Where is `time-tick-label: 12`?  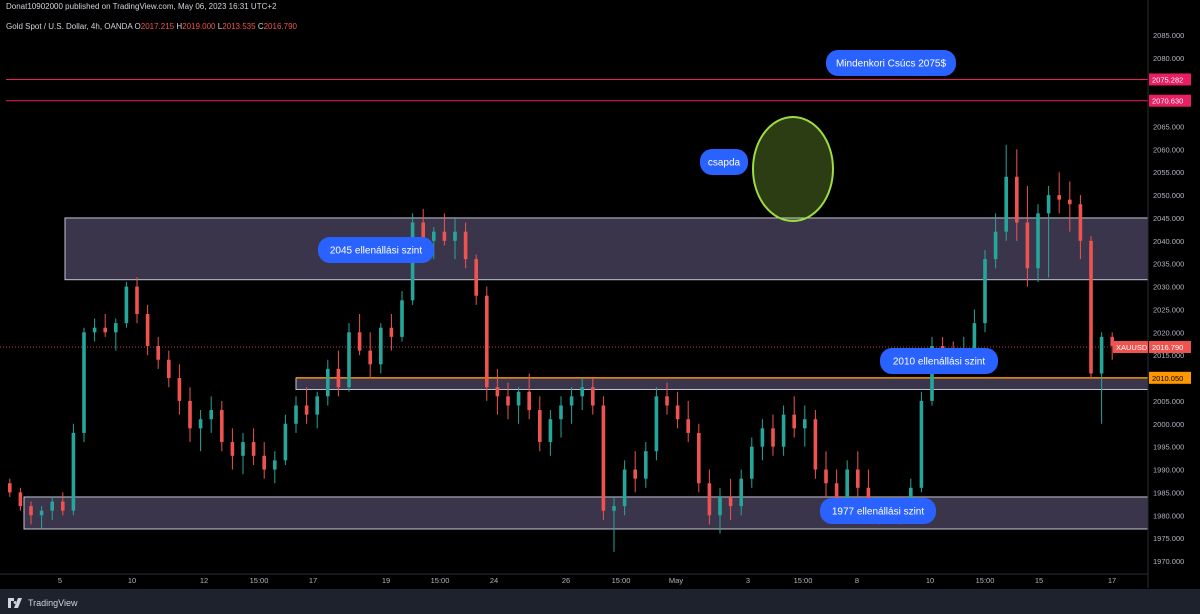
time-tick-label: 12 is located at coordinates (204, 580).